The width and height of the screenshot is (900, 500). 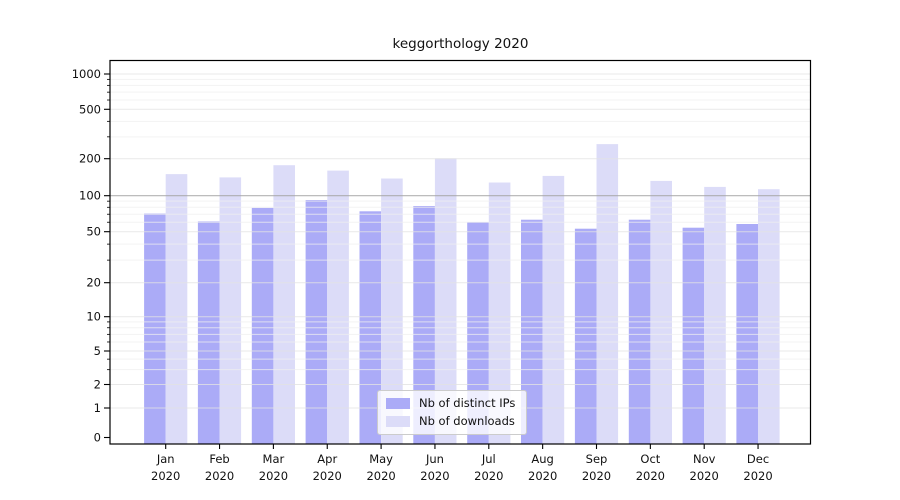 What do you see at coordinates (661, 312) in the screenshot?
I see `bar-downloads-oct` at bounding box center [661, 312].